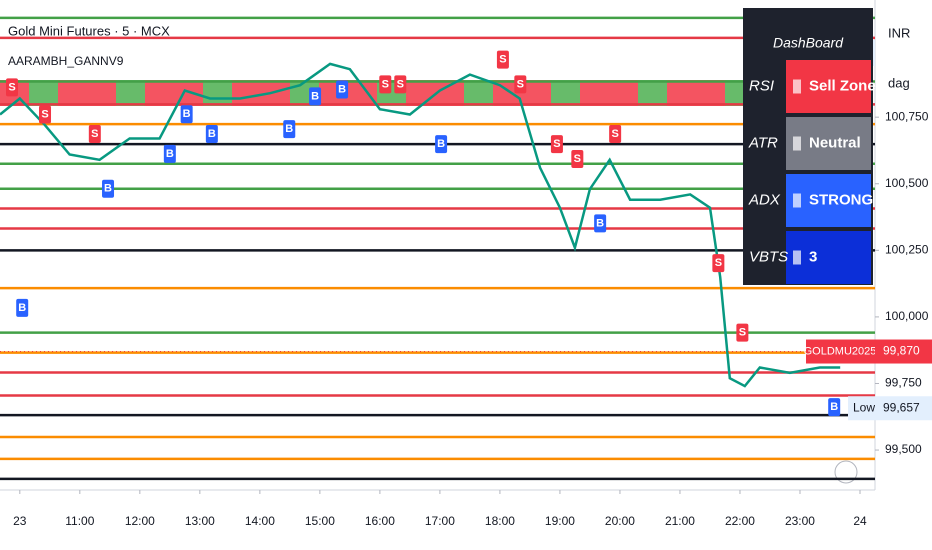  I want to click on y-tick-label: 100,250, so click(907, 249).